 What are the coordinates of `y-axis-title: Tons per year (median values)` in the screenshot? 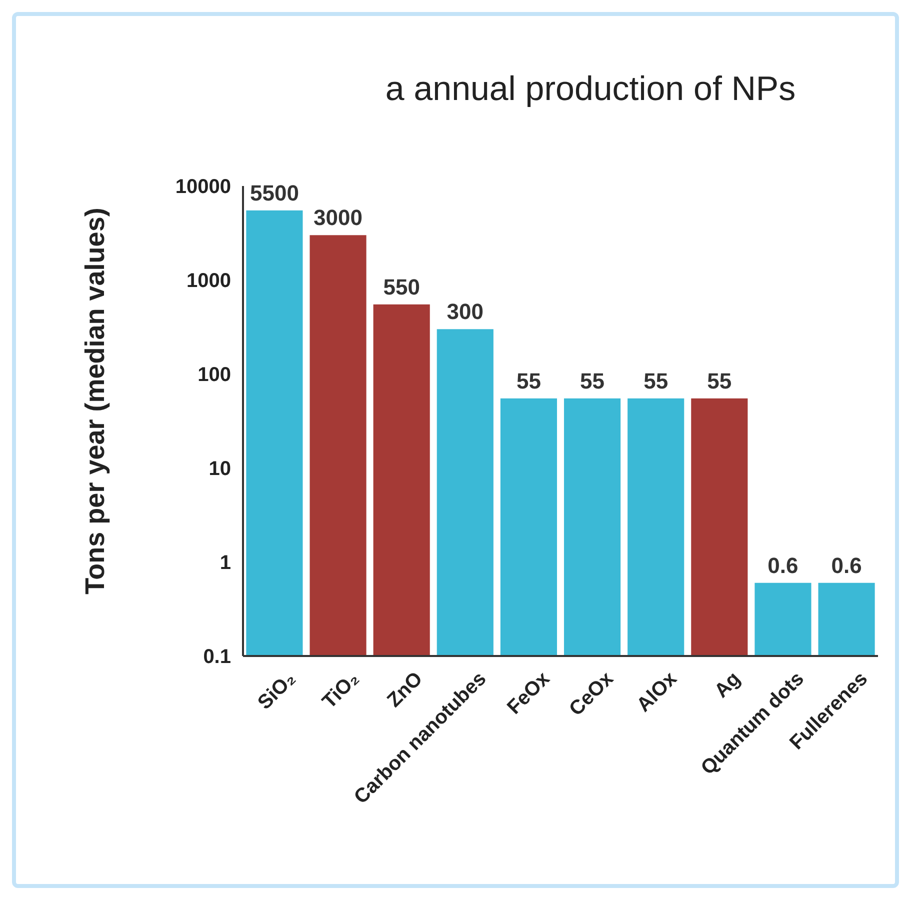 It's located at (95, 401).